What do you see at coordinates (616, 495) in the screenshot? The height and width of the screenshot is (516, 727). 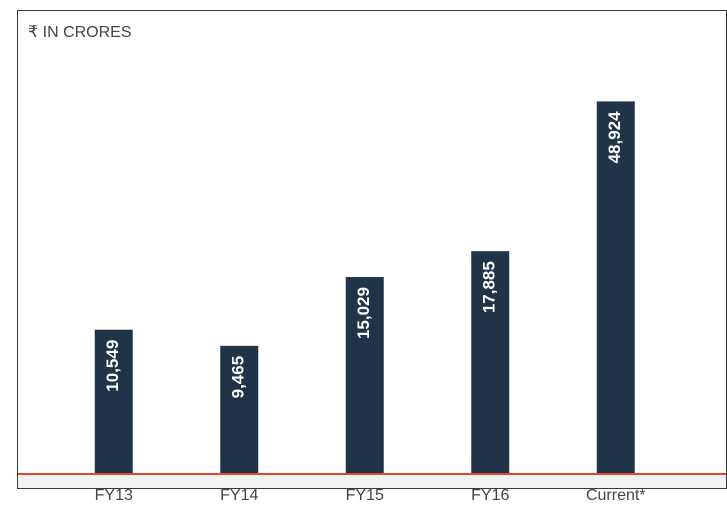 I see `x-tick-label: Current*` at bounding box center [616, 495].